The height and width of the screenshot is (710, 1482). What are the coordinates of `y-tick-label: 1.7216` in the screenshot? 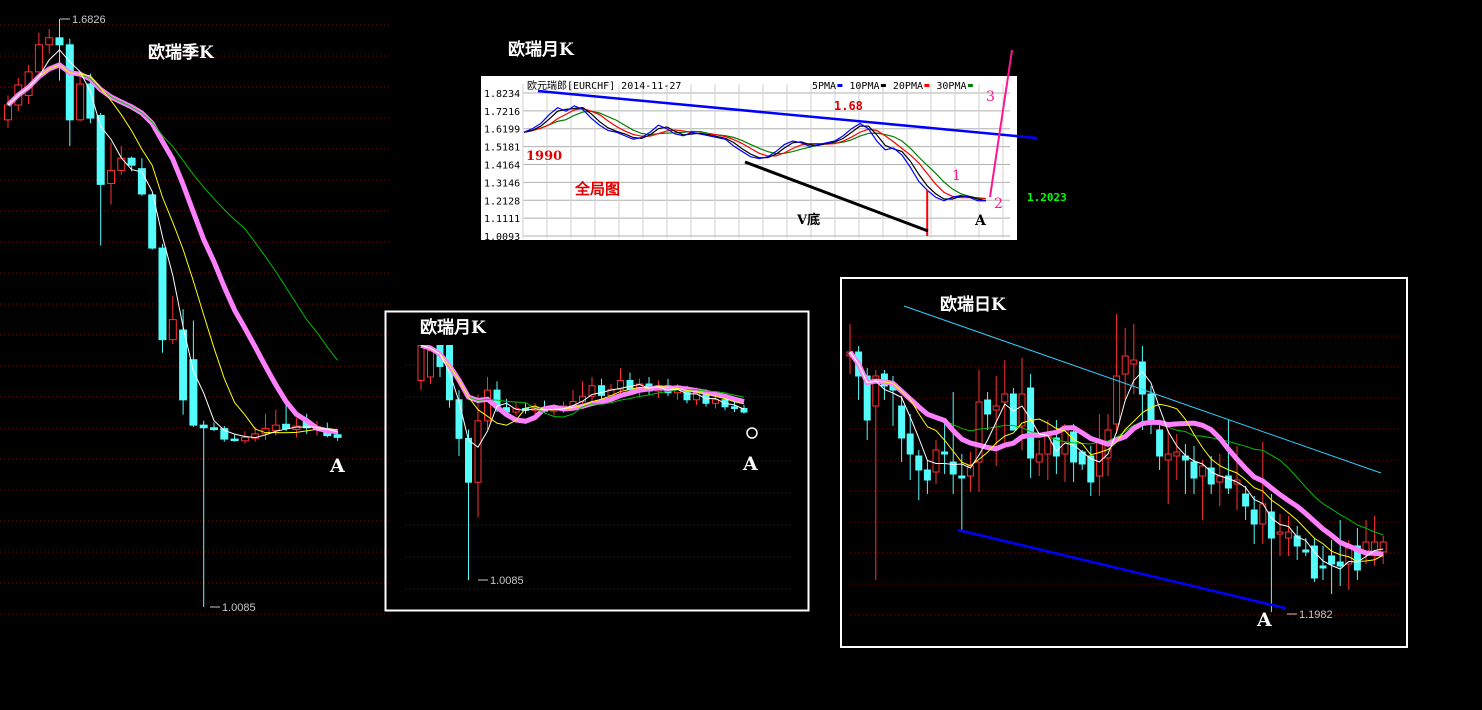 It's located at (502, 112).